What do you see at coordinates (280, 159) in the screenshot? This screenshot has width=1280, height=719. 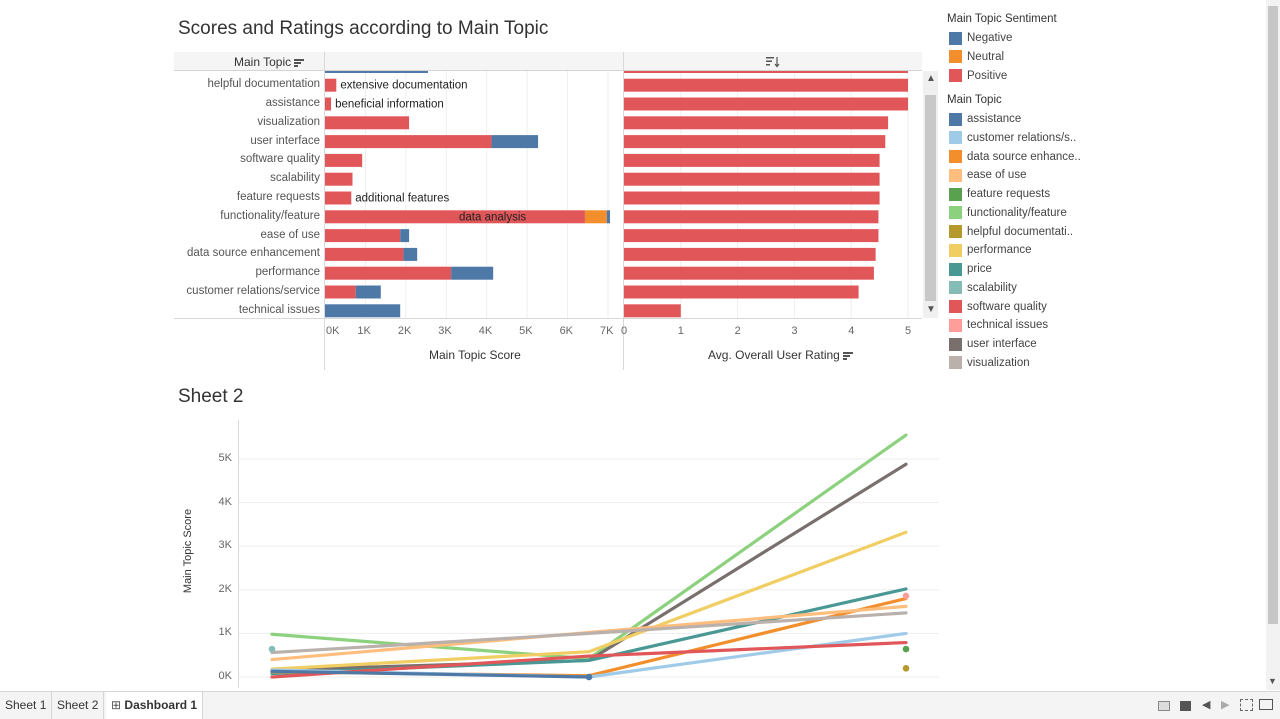 I see `row-label-software-quality: software quality` at bounding box center [280, 159].